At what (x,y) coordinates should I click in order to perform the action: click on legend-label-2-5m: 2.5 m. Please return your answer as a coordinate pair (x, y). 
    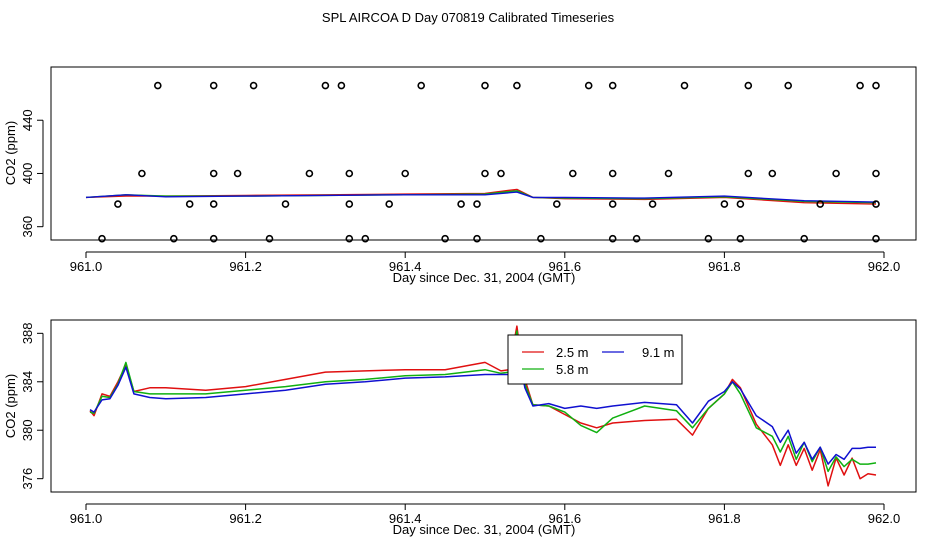
    Looking at the image, I should click on (572, 352).